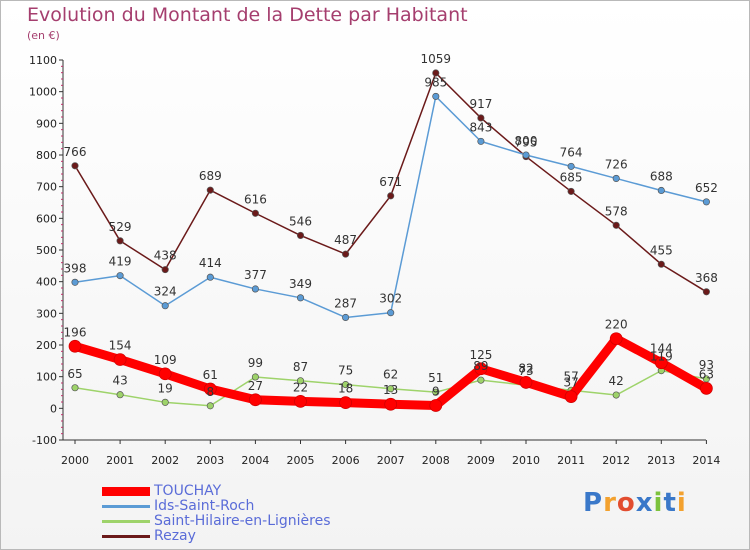  What do you see at coordinates (706, 278) in the screenshot?
I see `data-label: 368` at bounding box center [706, 278].